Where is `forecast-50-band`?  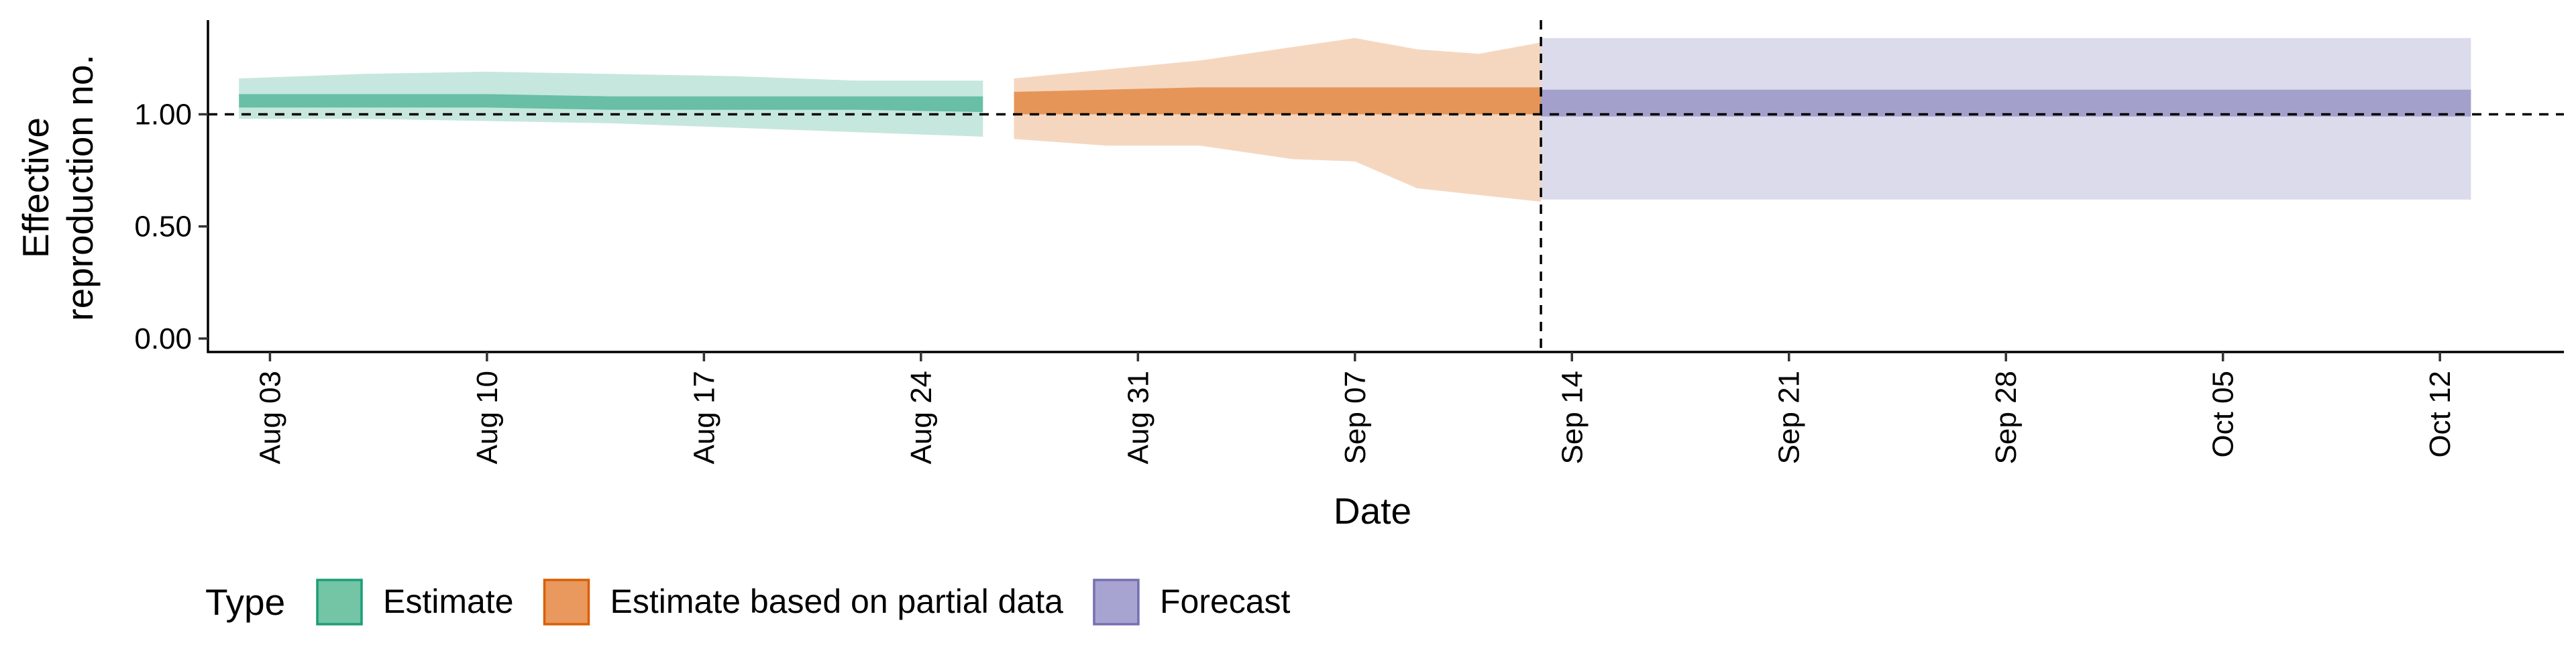 forecast-50-band is located at coordinates (2006, 103).